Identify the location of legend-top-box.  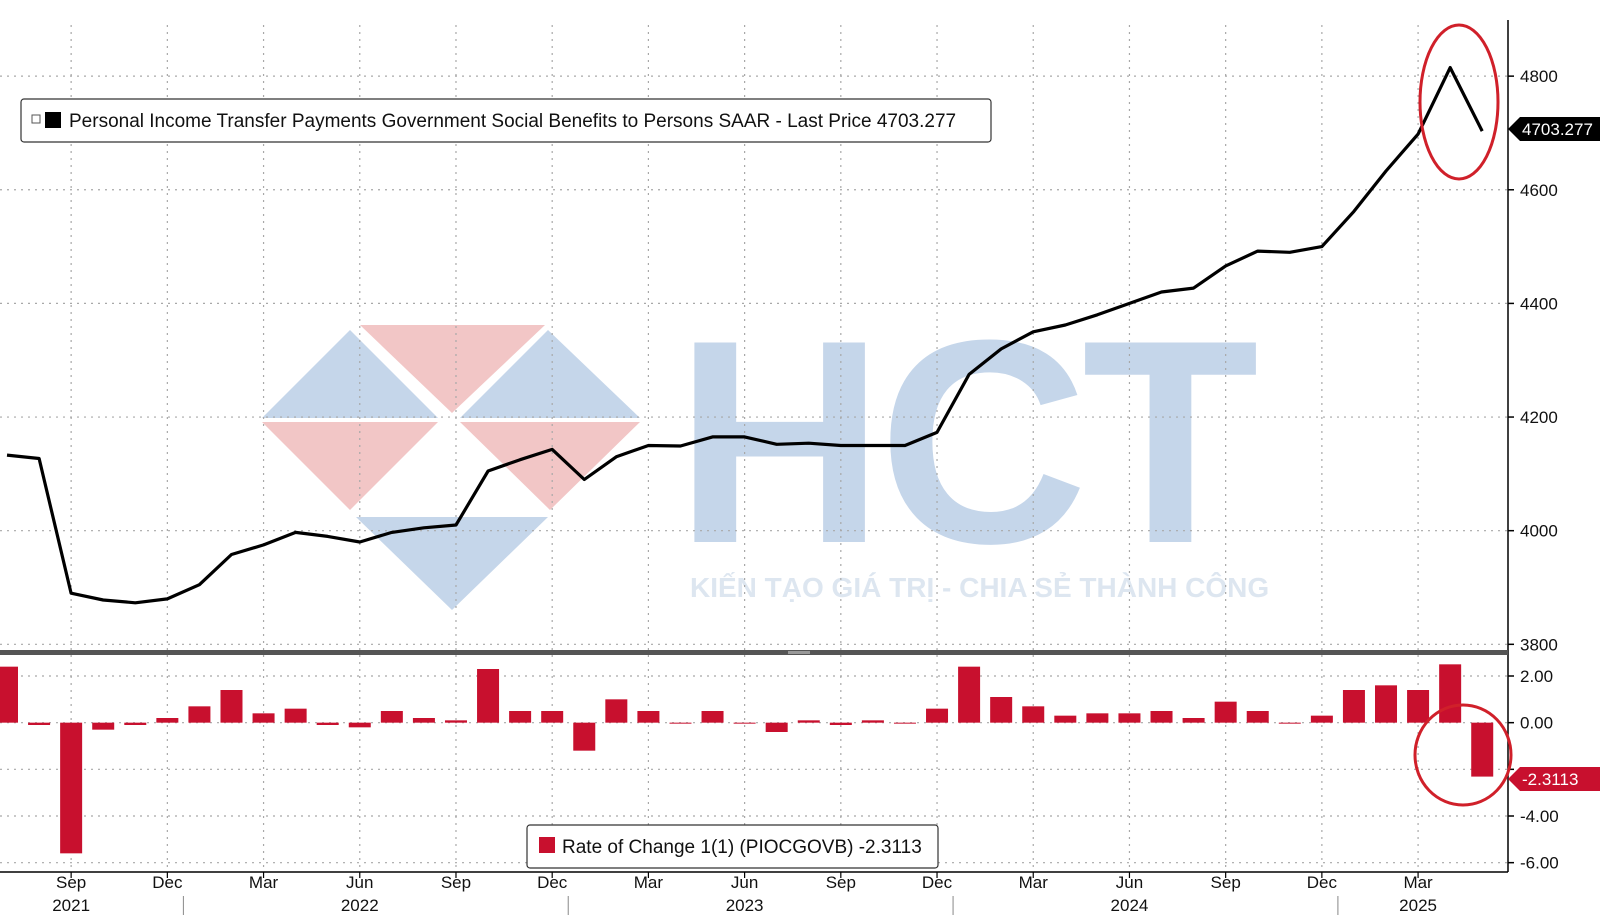
(506, 120).